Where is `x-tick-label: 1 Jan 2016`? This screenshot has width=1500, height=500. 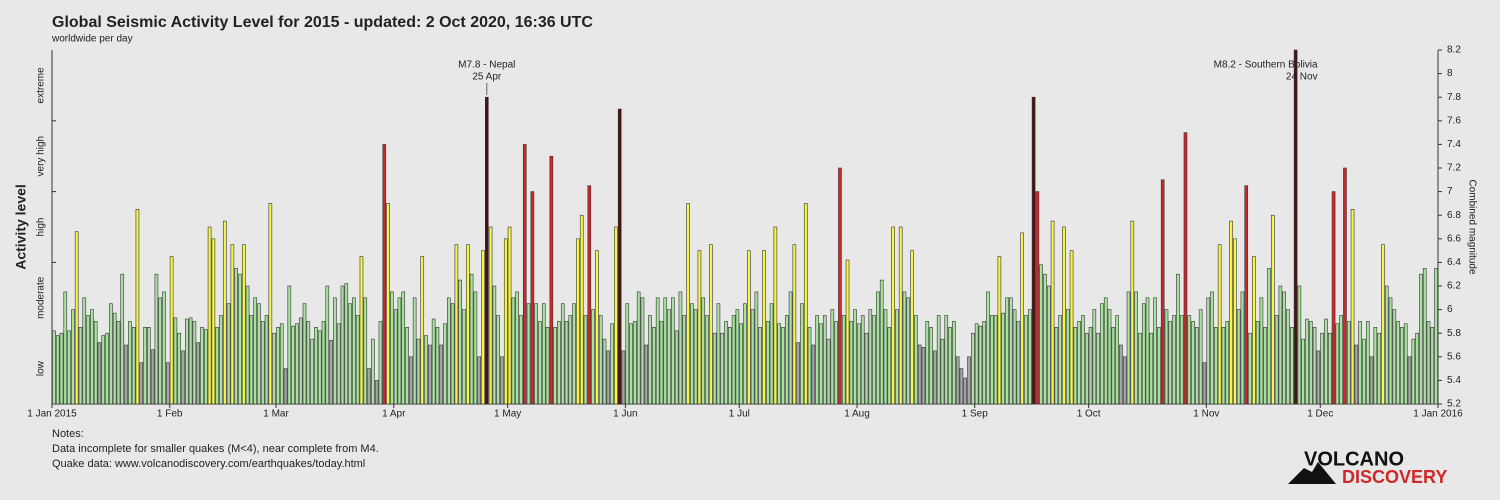 x-tick-label: 1 Jan 2016 is located at coordinates (1438, 414).